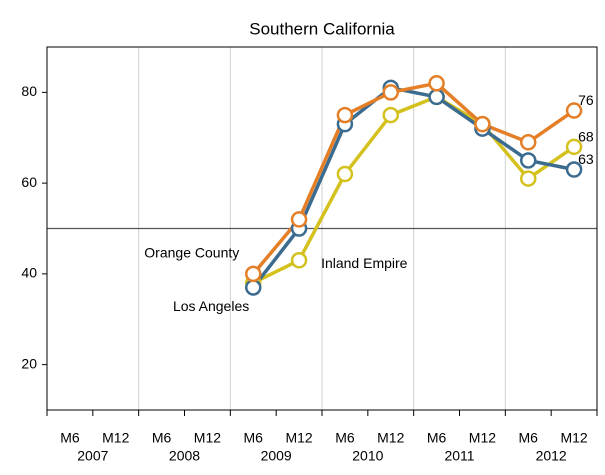 The image size is (605, 475). What do you see at coordinates (191, 253) in the screenshot?
I see `series-label: Orange County` at bounding box center [191, 253].